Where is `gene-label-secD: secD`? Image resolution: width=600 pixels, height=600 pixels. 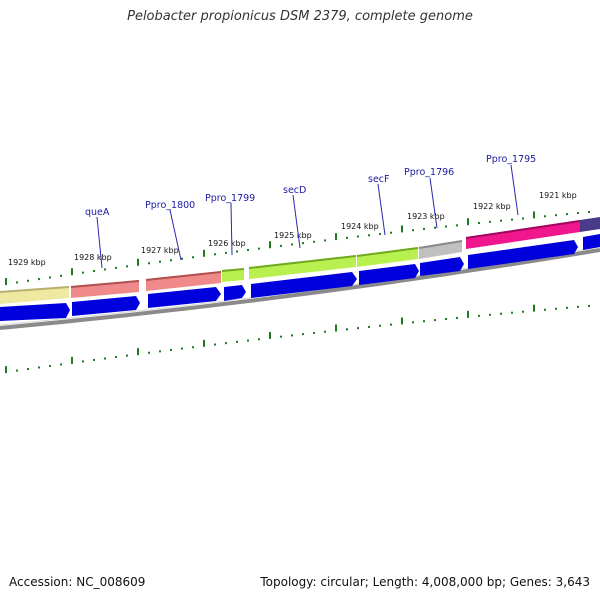 gene-label-secD: secD is located at coordinates (294, 190).